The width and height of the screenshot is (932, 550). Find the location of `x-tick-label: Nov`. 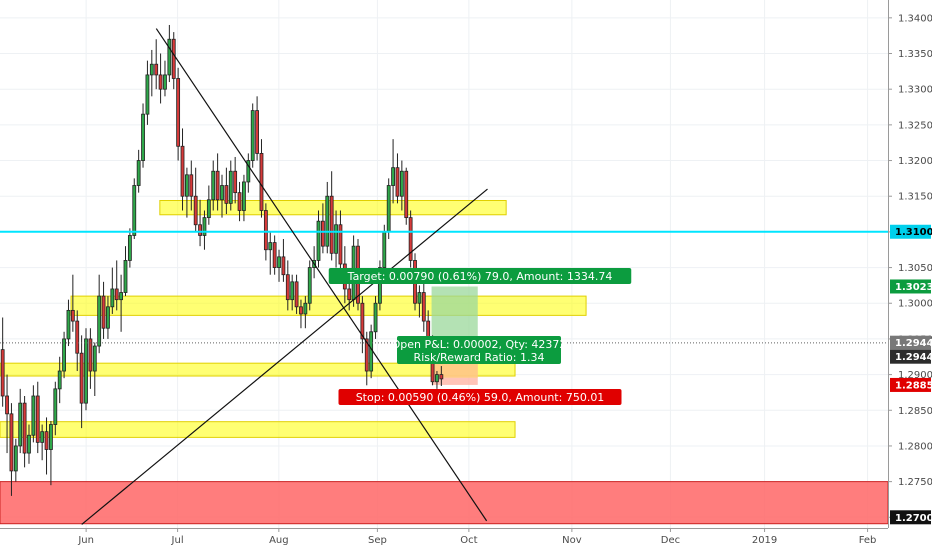

x-tick-label: Nov is located at coordinates (572, 540).